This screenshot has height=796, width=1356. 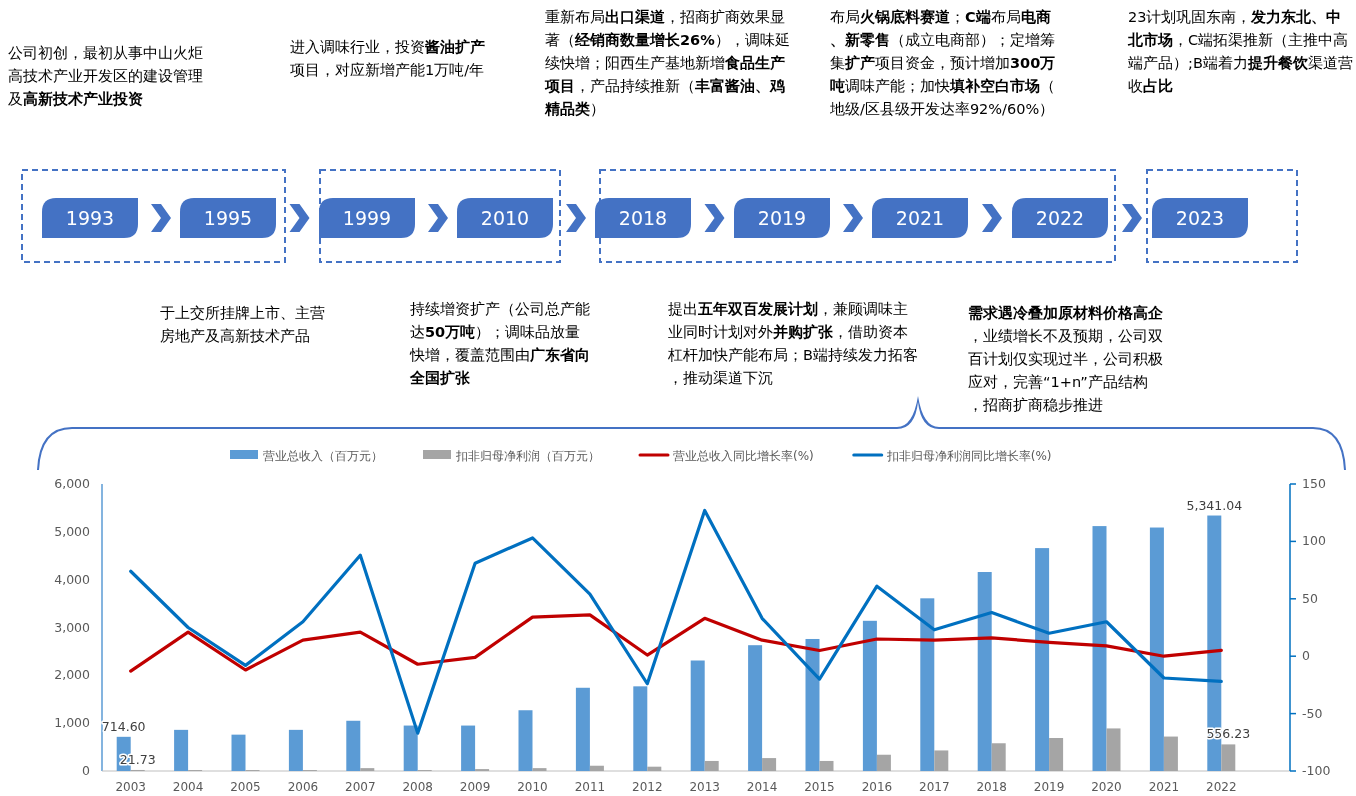 What do you see at coordinates (475, 787) in the screenshot?
I see `x-tick-label: 2009` at bounding box center [475, 787].